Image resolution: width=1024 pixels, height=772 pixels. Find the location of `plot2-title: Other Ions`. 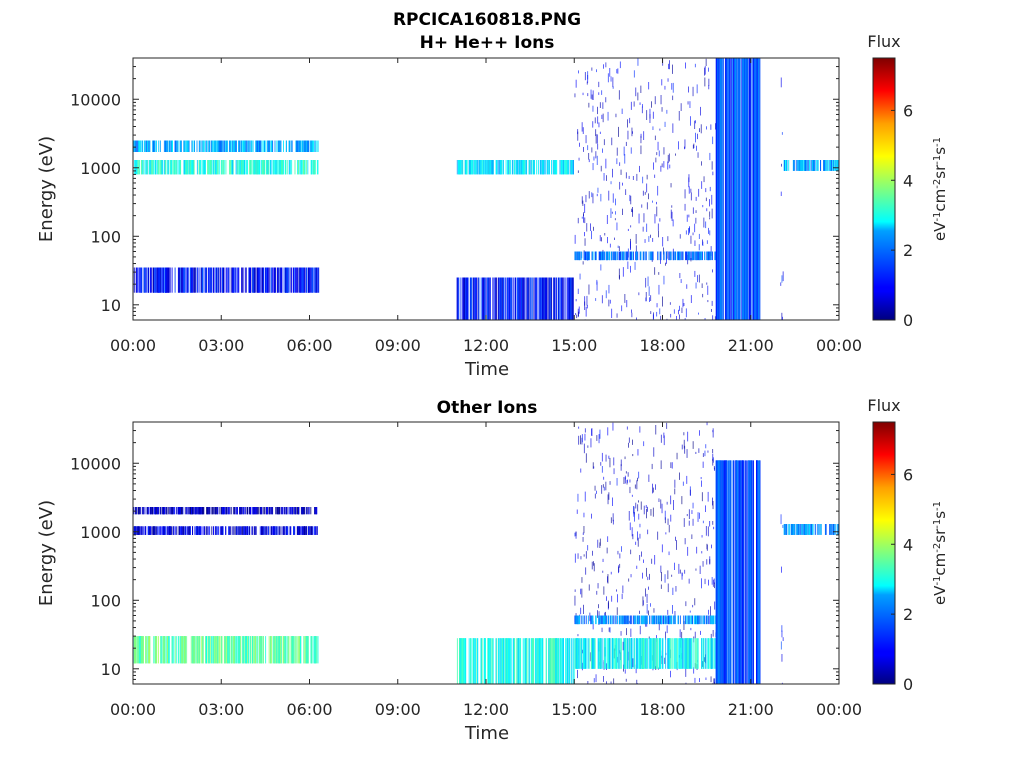

plot2-title: Other Ions is located at coordinates (487, 408).